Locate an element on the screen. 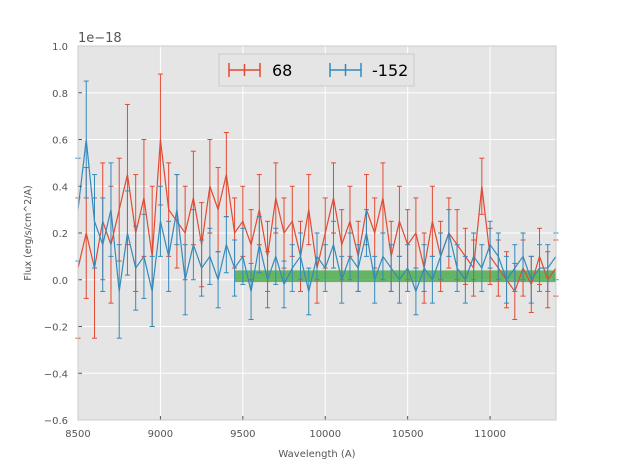 Image resolution: width=617 pixels, height=471 pixels. y-tick-label: 0.8 is located at coordinates (60, 94).